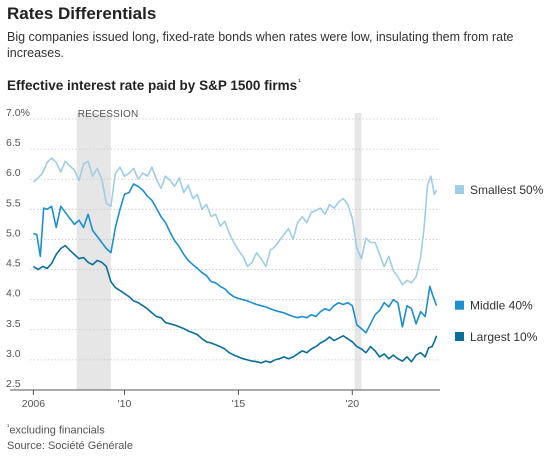 The image size is (554, 459). Describe the element at coordinates (13, 233) in the screenshot. I see `y-tick-label: 5.0` at that location.